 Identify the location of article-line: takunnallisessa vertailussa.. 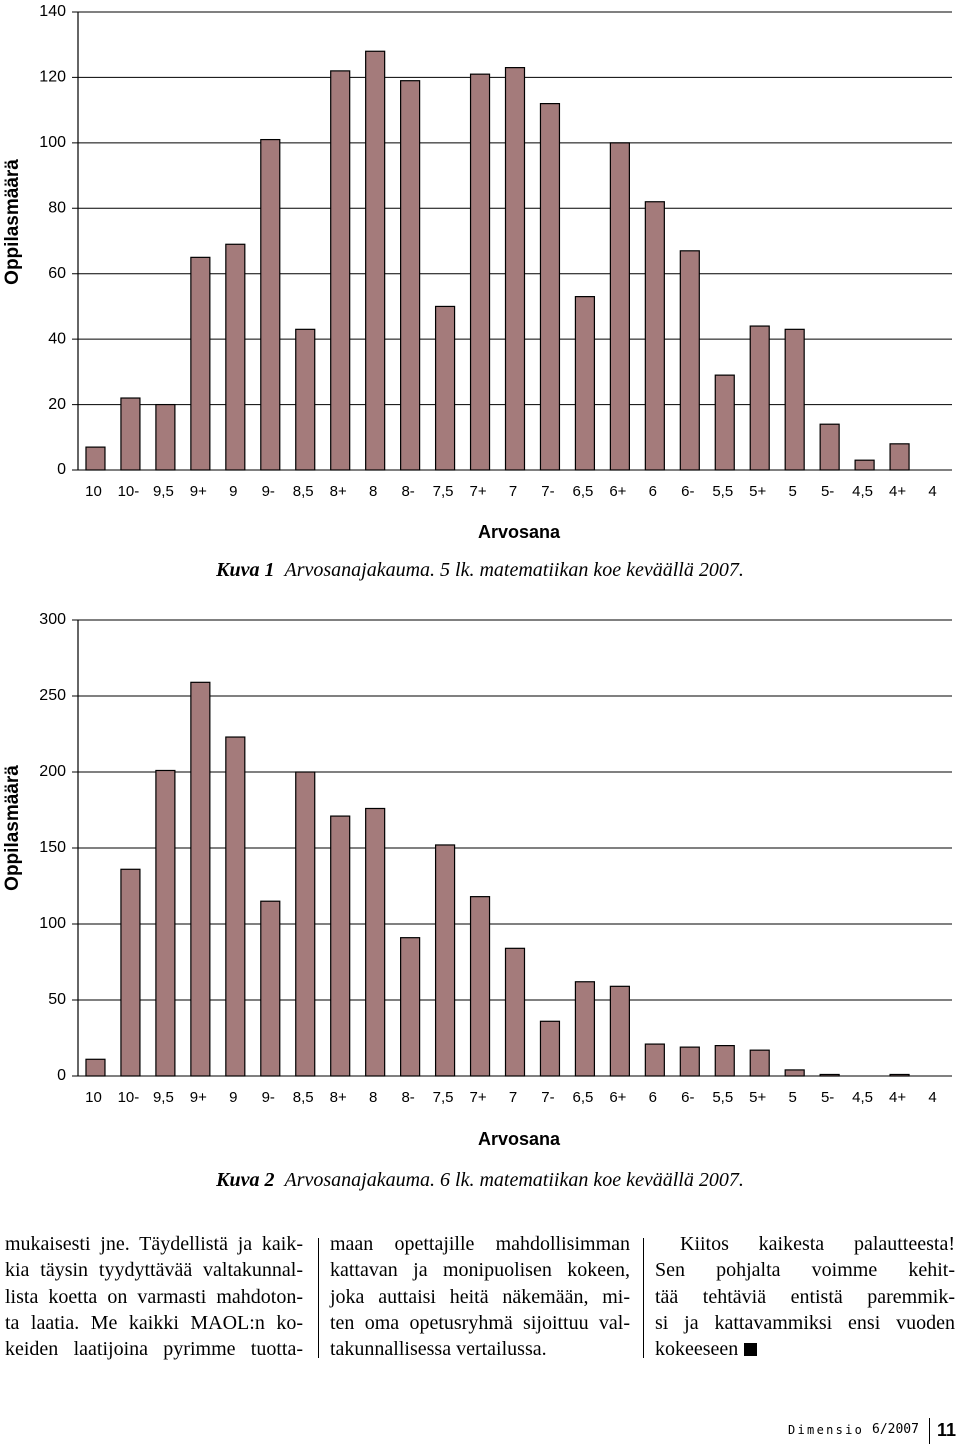
(438, 1349).